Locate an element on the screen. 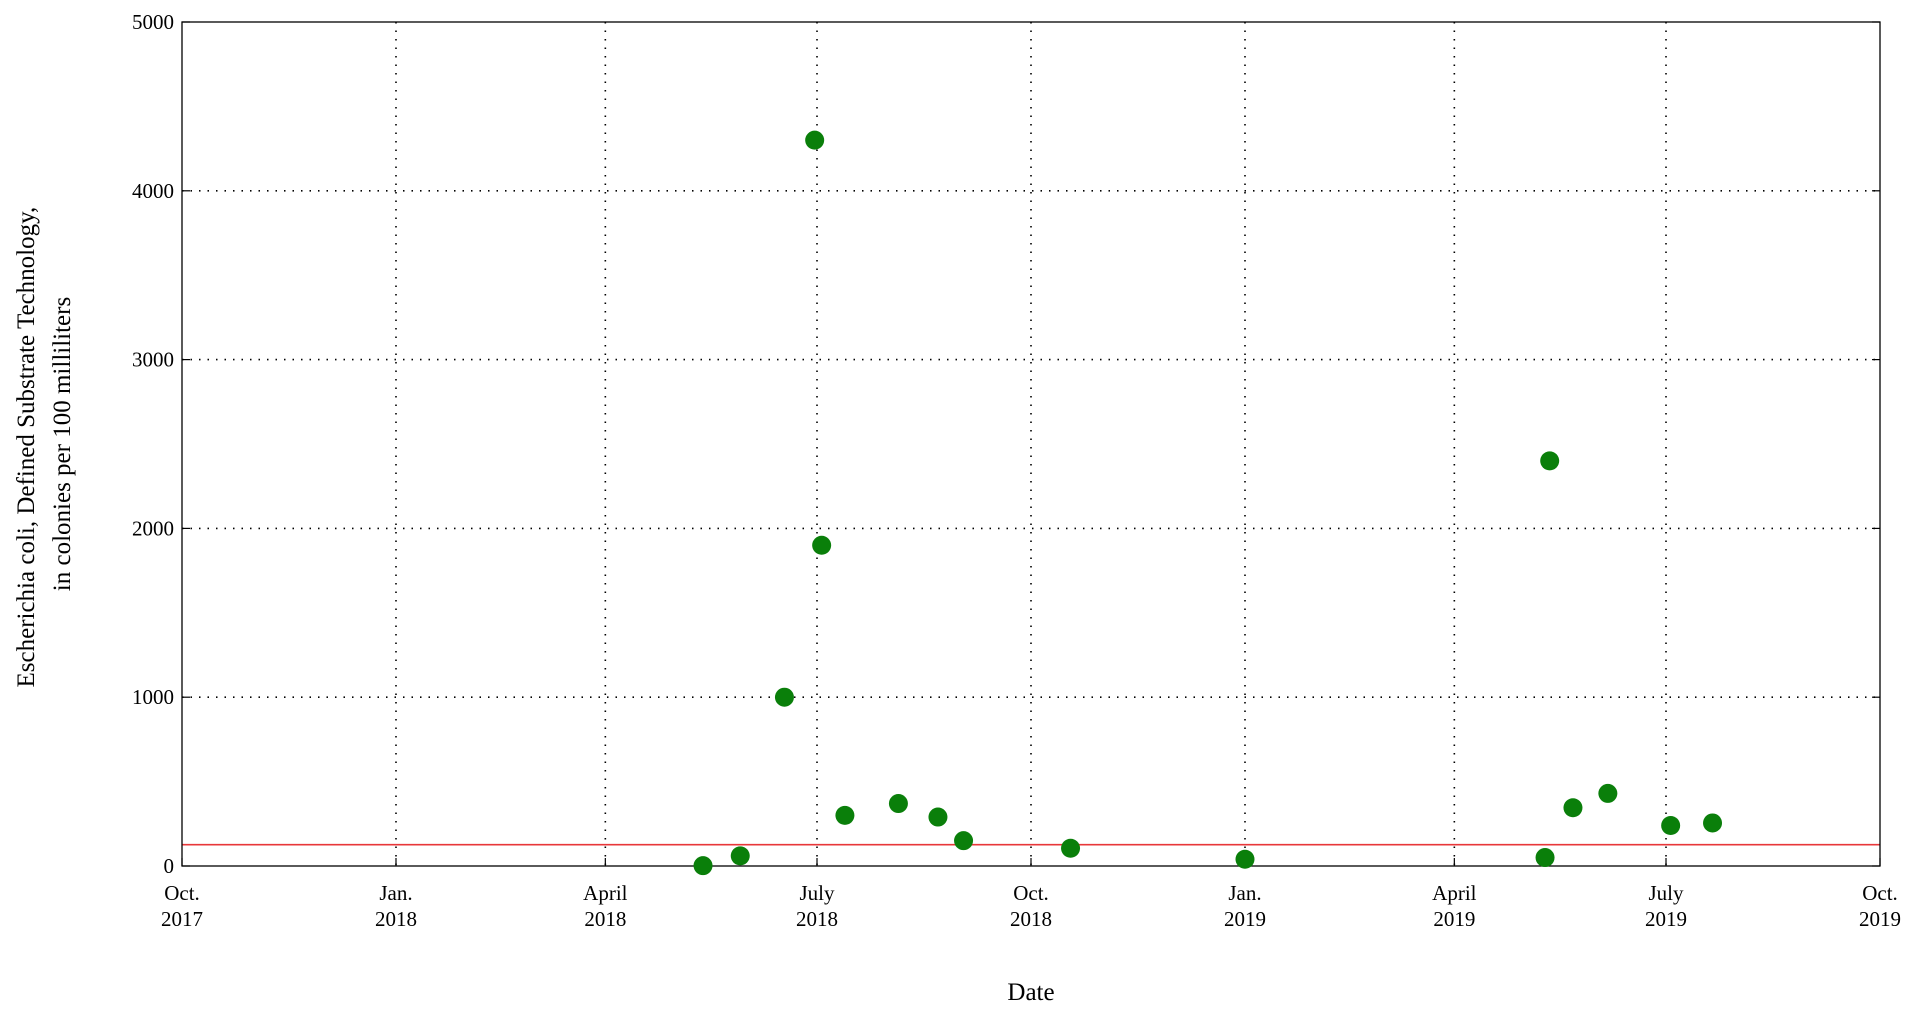  x-tick-label: April 2019 is located at coordinates (1454, 906).